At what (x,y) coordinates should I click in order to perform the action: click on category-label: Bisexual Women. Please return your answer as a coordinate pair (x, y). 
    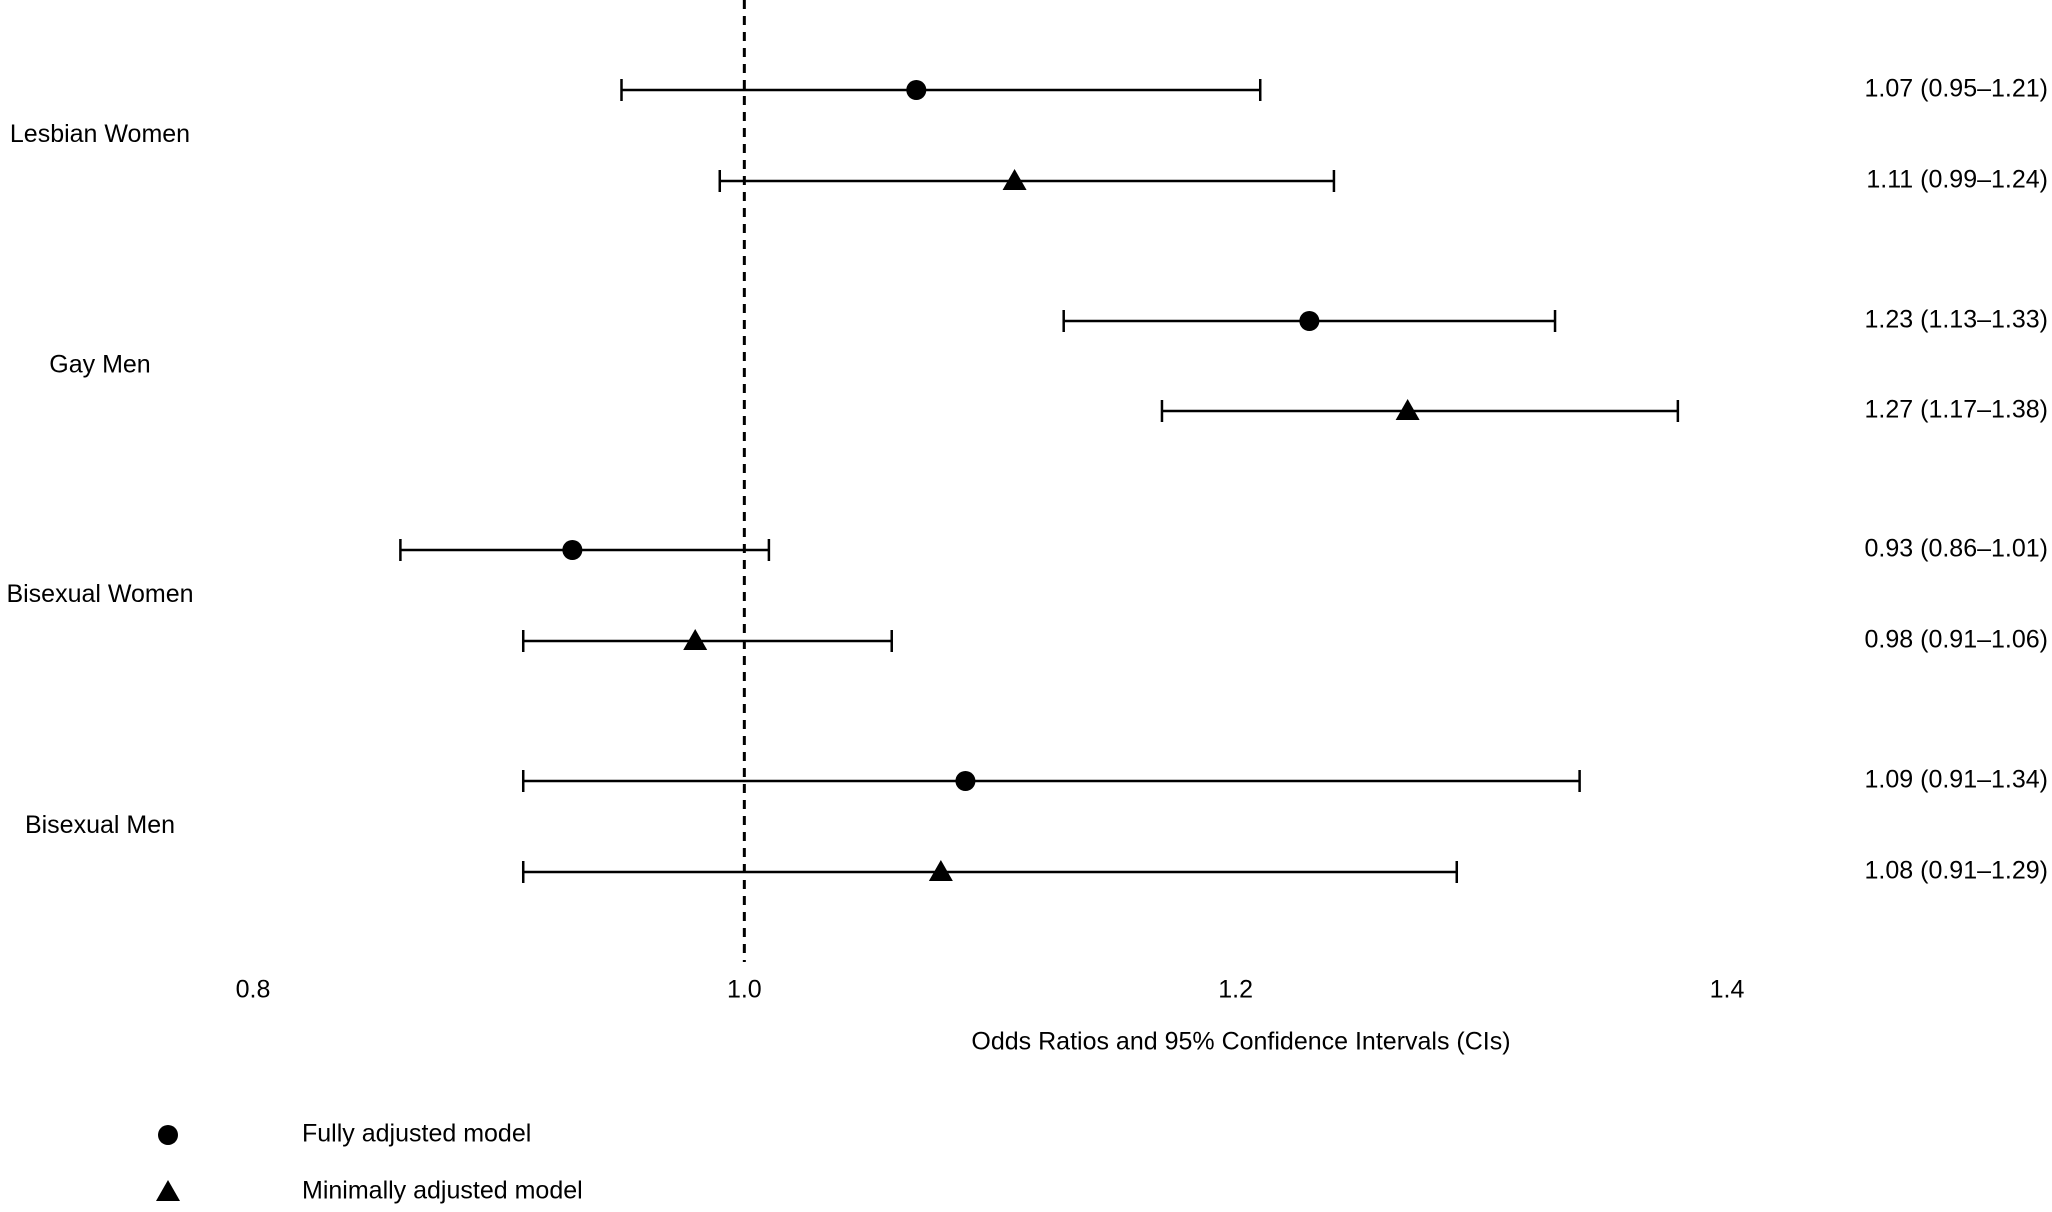
    Looking at the image, I should click on (99, 594).